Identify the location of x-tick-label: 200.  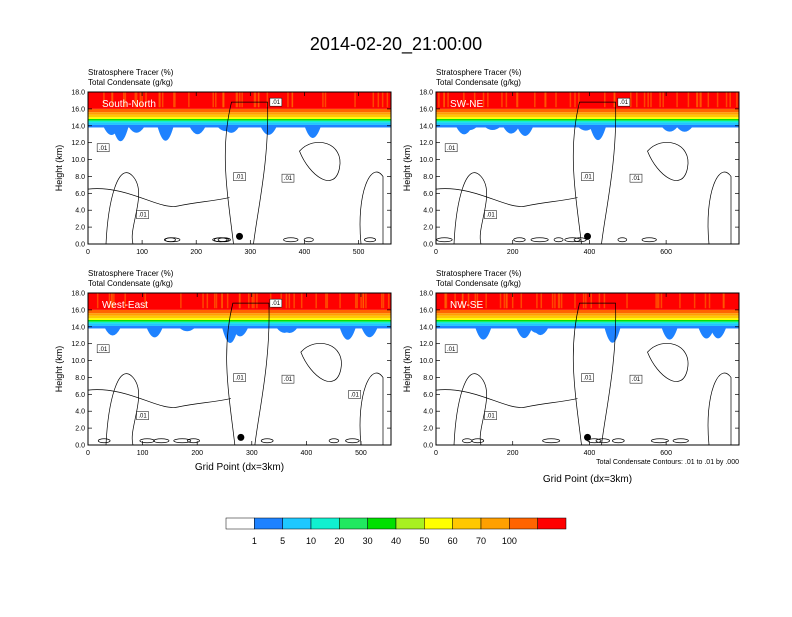
(197, 453).